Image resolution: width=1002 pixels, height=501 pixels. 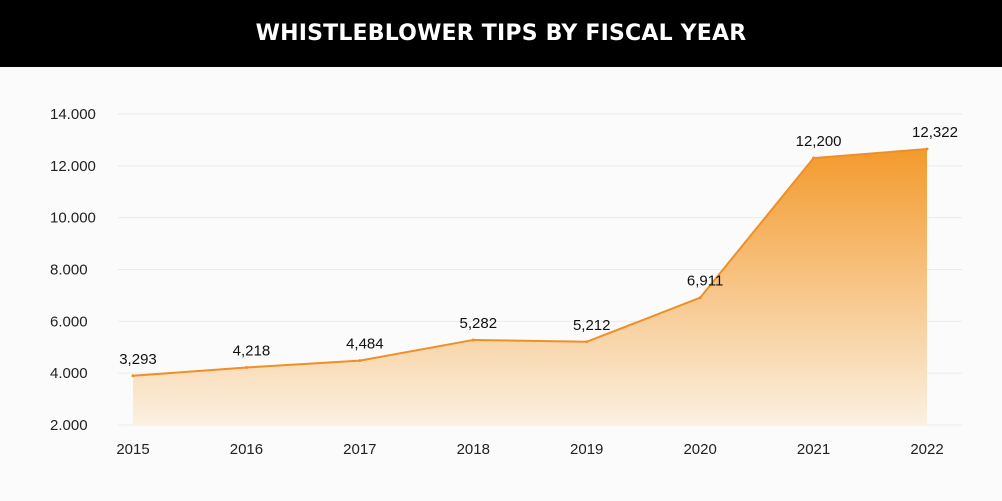 I want to click on data-label: 12,322, so click(x=935, y=132).